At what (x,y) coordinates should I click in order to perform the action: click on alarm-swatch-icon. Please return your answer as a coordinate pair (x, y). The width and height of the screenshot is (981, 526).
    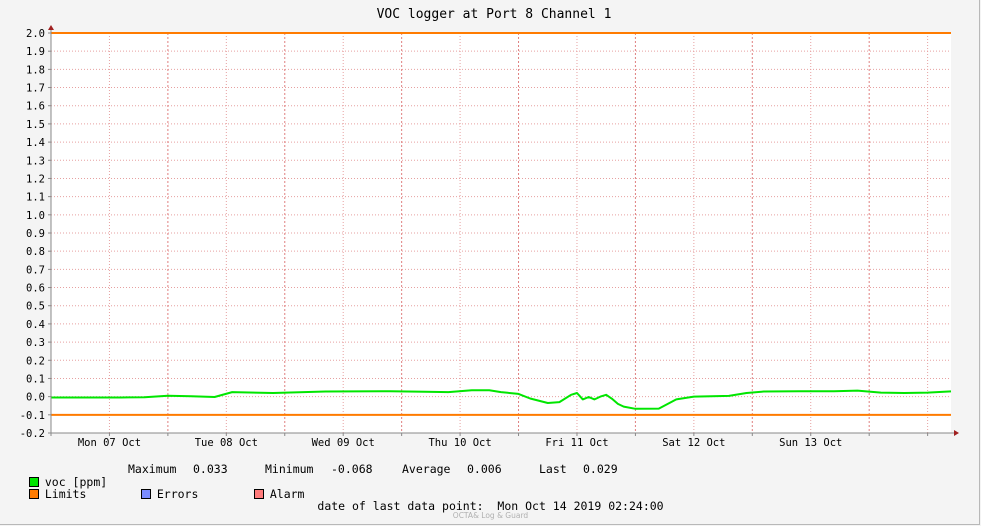
    Looking at the image, I should click on (258, 493).